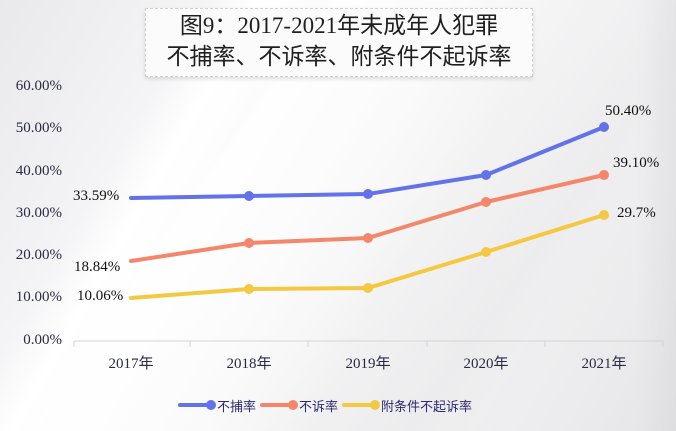 This screenshot has height=431, width=676. What do you see at coordinates (38, 297) in the screenshot?
I see `y-tick-10: 10.00%` at bounding box center [38, 297].